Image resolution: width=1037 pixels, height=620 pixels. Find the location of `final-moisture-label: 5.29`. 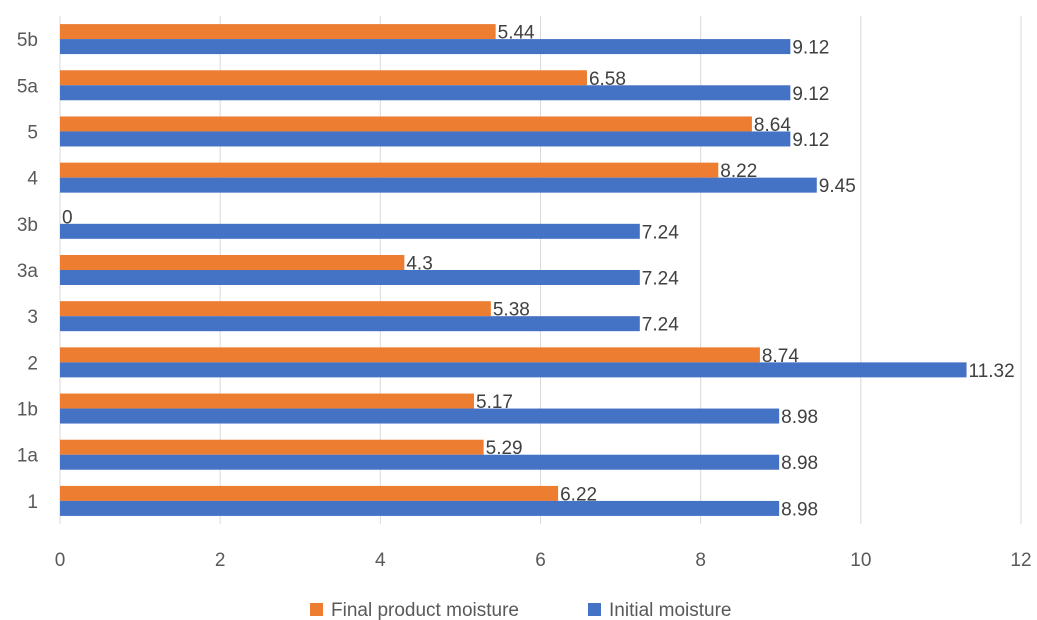

final-moisture-label: 5.29 is located at coordinates (504, 448).